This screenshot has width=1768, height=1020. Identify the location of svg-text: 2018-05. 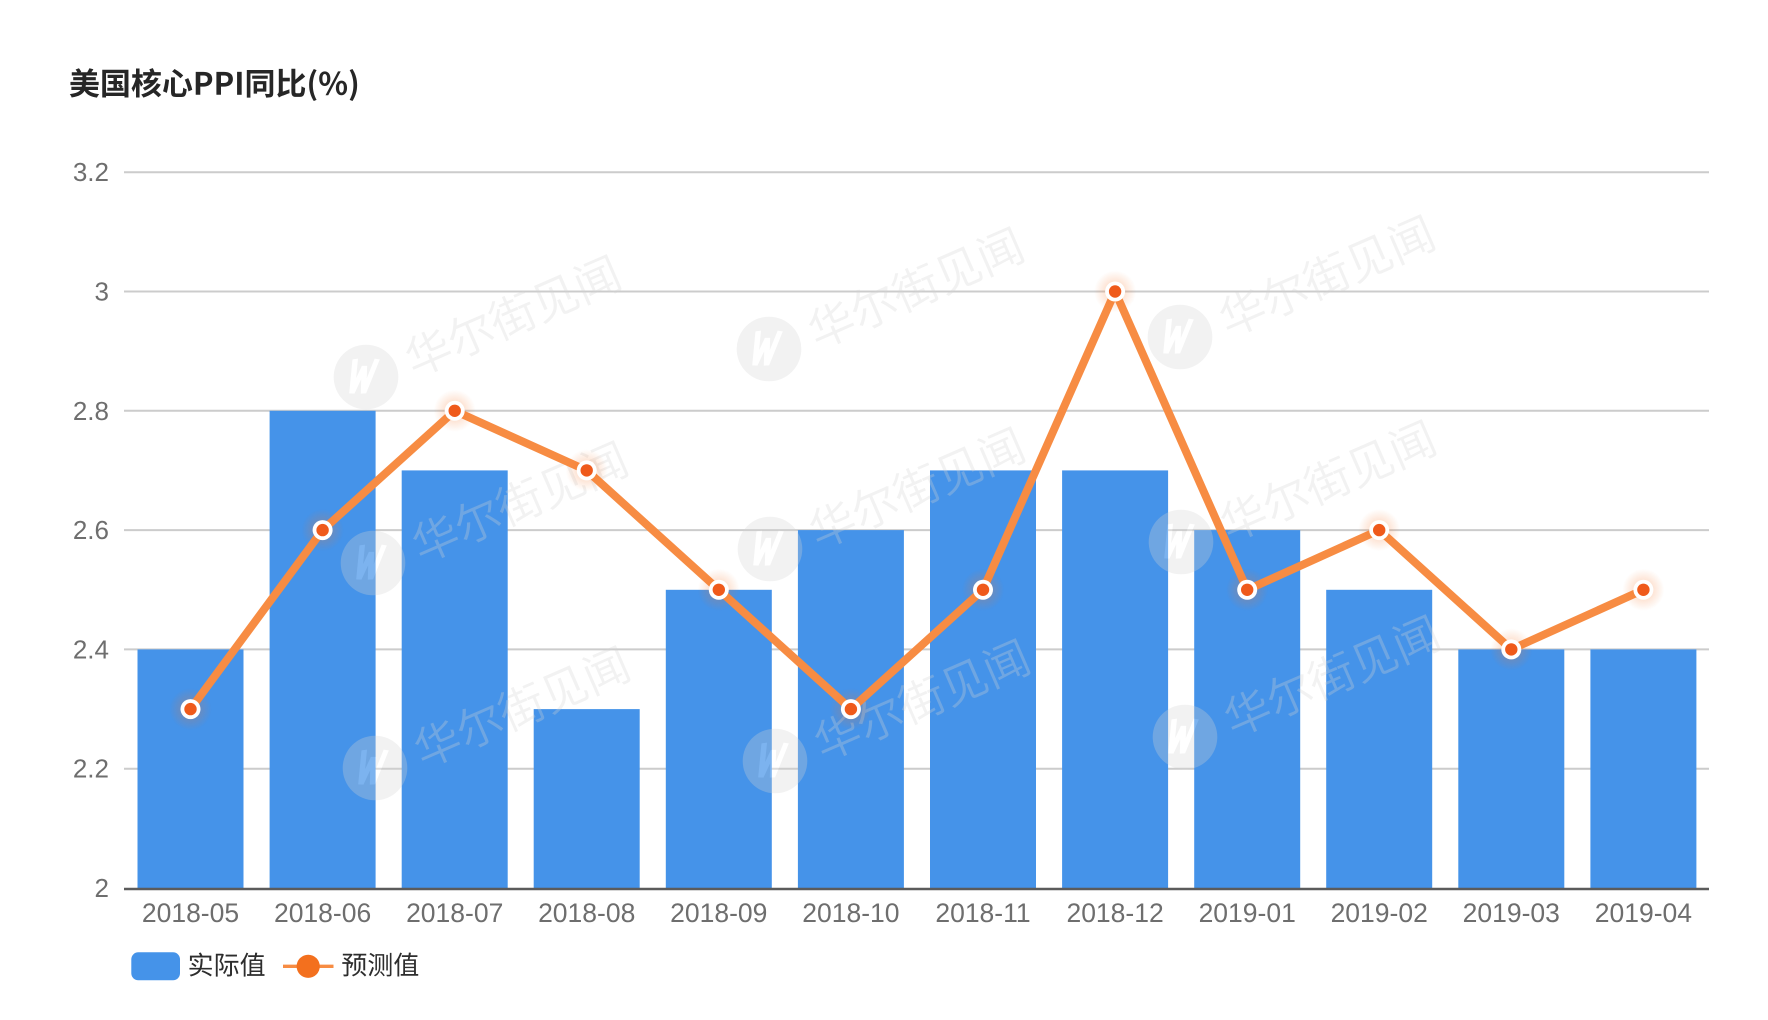
(190, 913).